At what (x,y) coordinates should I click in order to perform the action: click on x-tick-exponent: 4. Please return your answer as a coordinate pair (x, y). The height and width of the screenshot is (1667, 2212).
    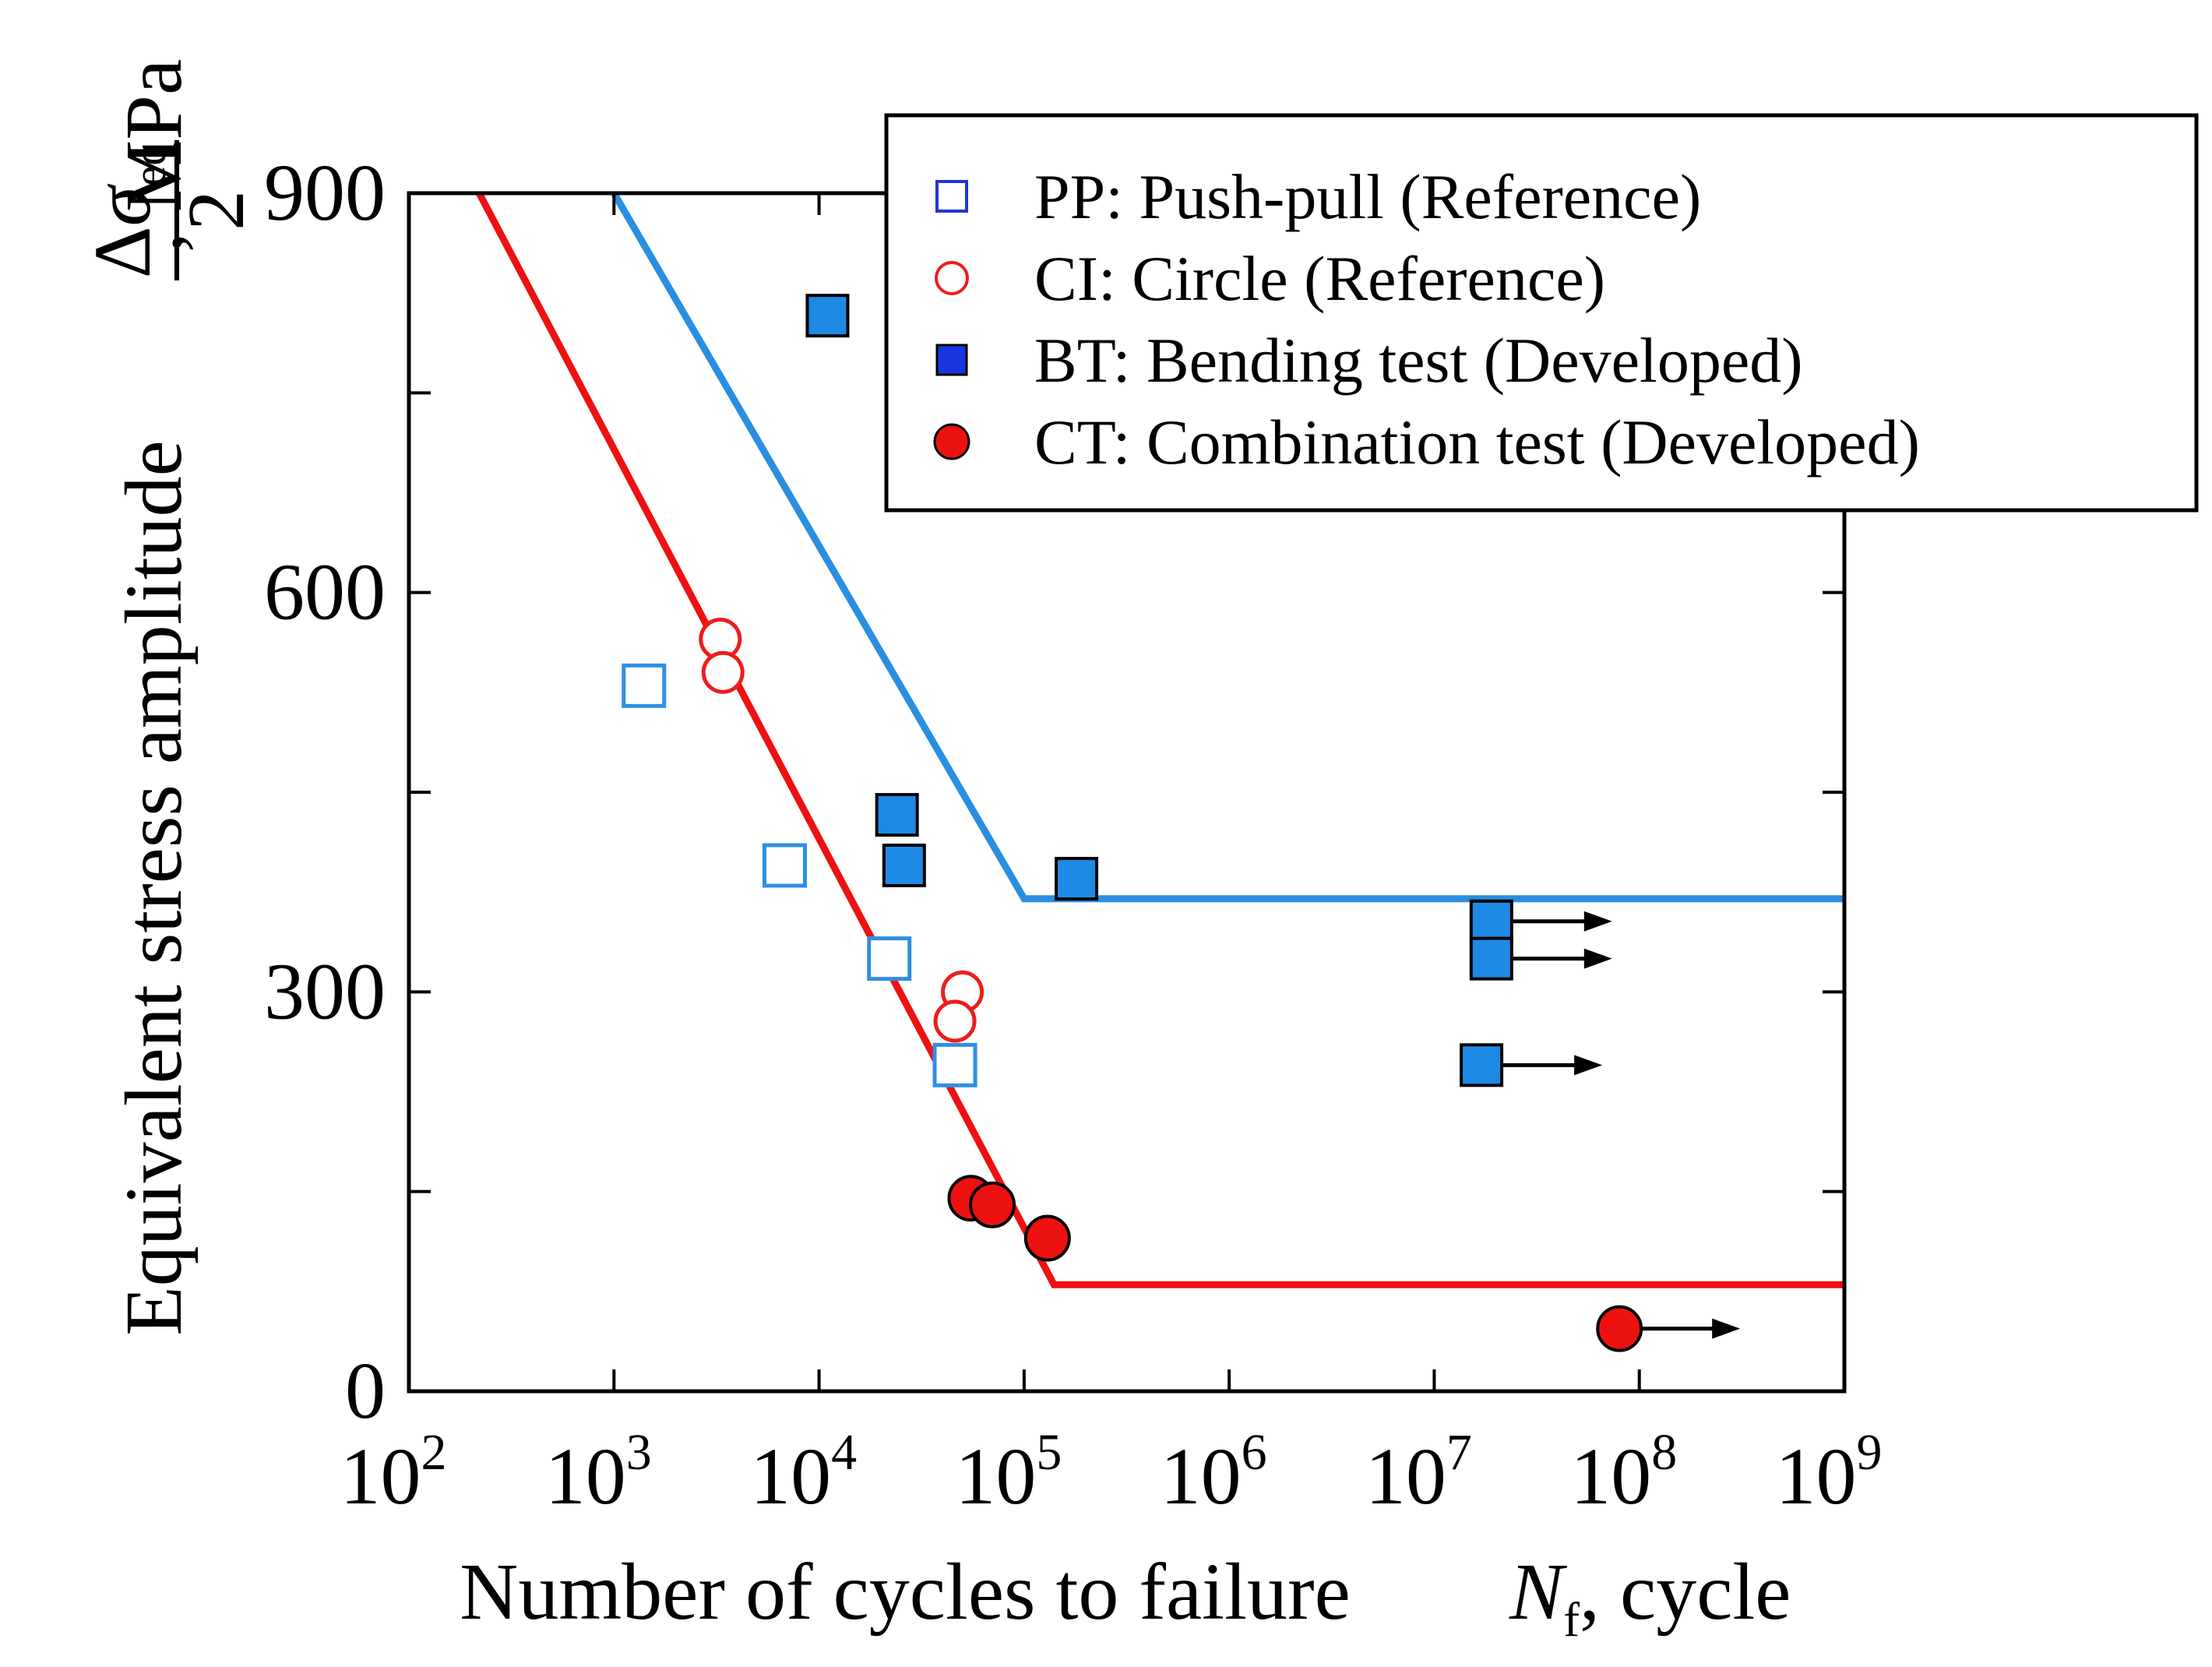
    Looking at the image, I should click on (844, 1452).